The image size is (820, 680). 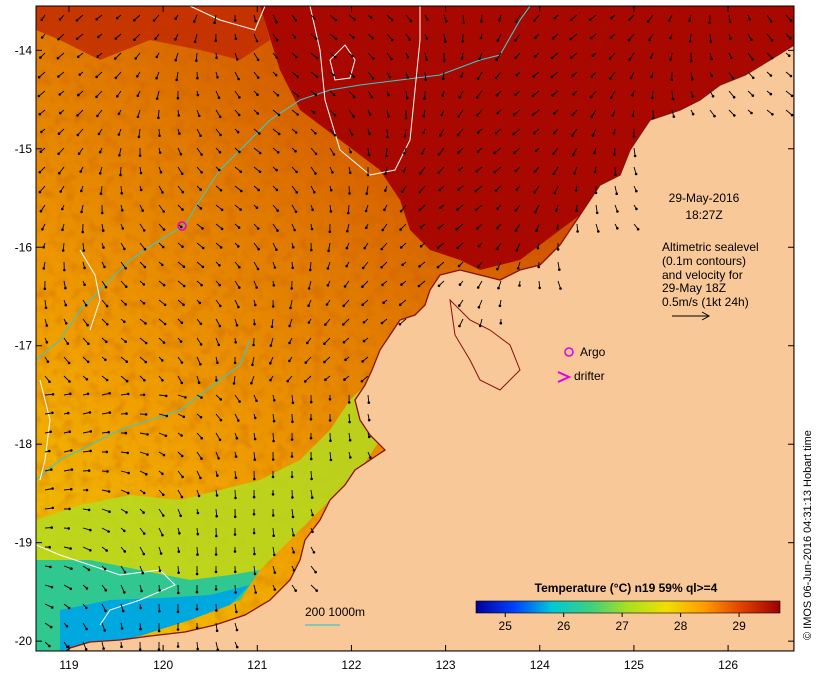 I want to click on lat-tick-label: -14, so click(x=24, y=50).